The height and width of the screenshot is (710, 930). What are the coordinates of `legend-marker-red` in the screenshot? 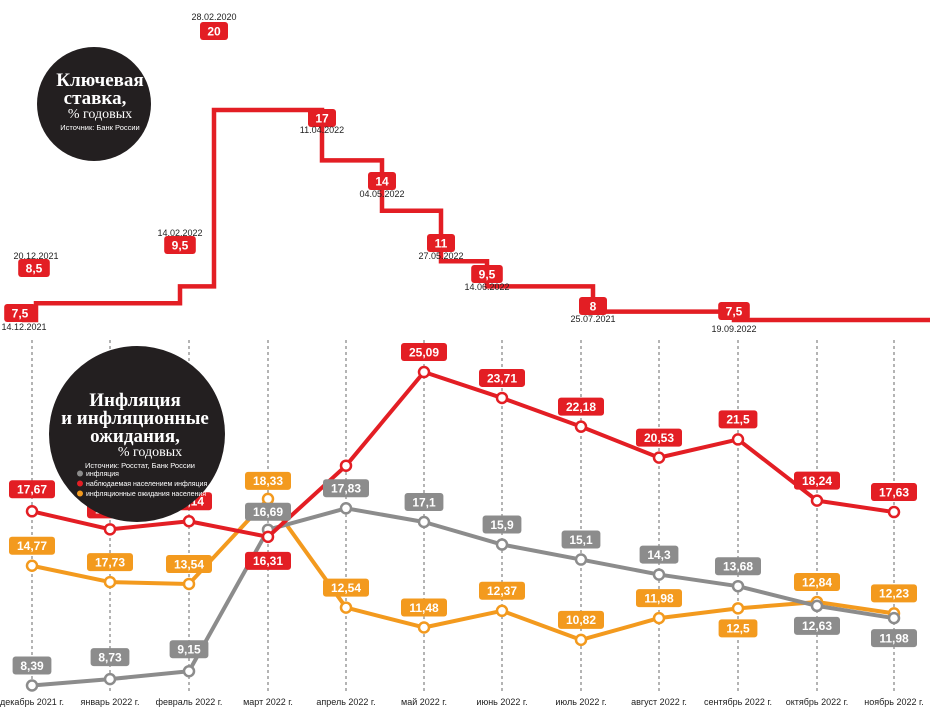 It's located at (80, 483).